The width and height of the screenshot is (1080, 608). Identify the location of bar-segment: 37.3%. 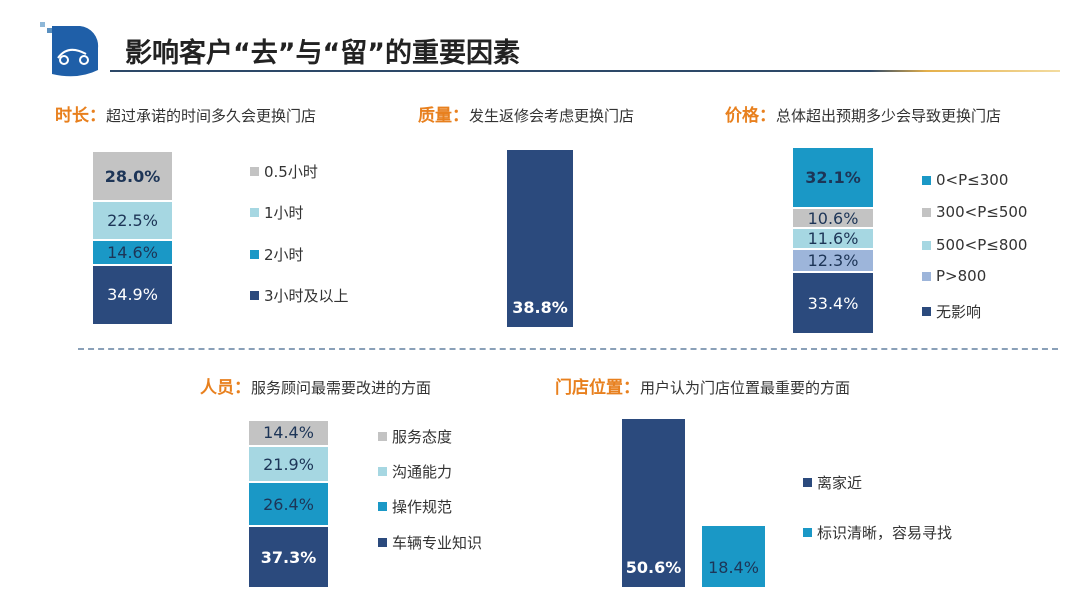
(288, 556).